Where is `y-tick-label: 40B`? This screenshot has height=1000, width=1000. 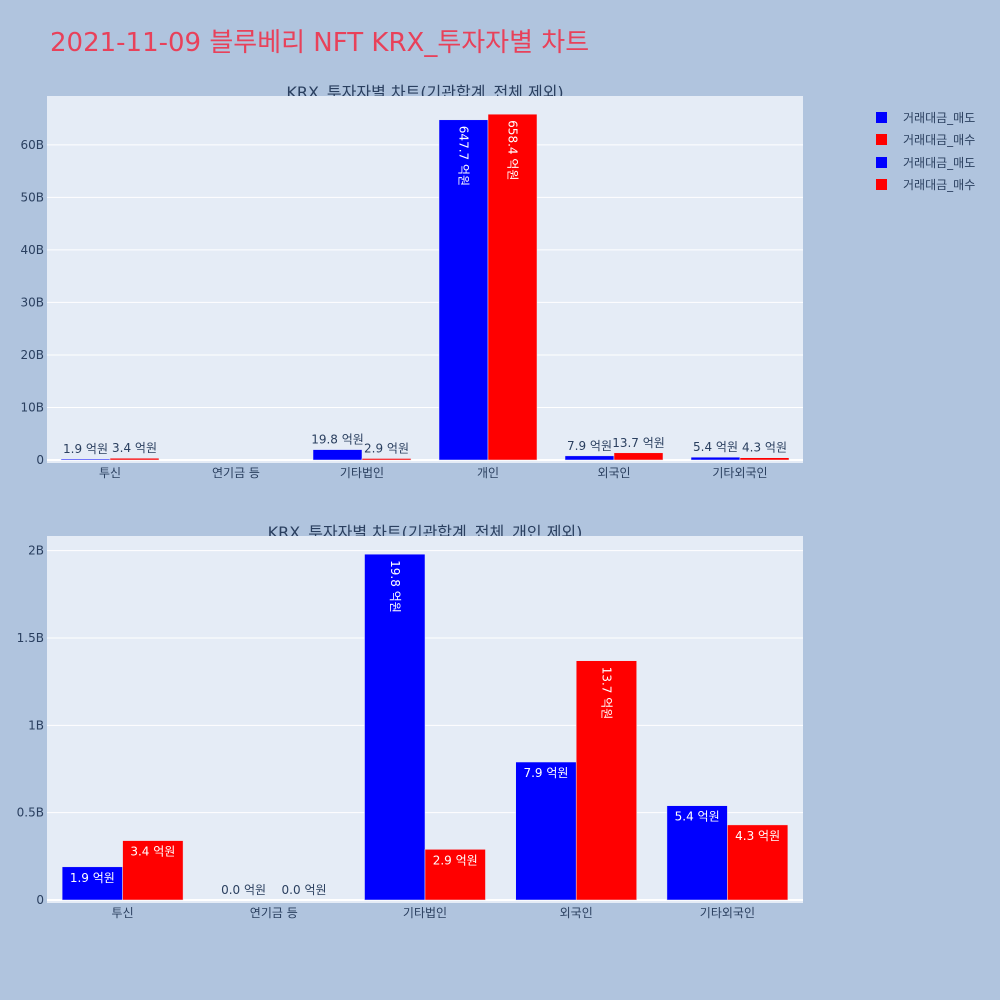
y-tick-label: 40B is located at coordinates (32, 250).